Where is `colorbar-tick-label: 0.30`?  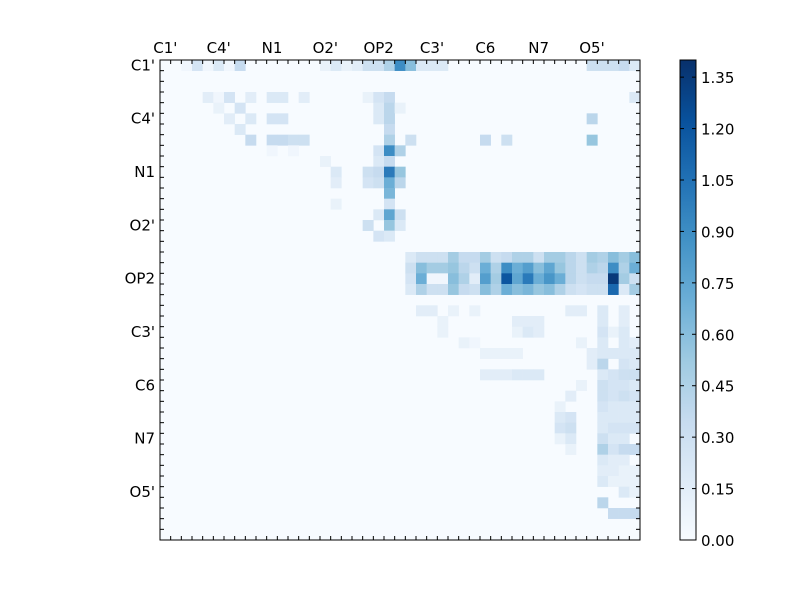
colorbar-tick-label: 0.30 is located at coordinates (717, 438).